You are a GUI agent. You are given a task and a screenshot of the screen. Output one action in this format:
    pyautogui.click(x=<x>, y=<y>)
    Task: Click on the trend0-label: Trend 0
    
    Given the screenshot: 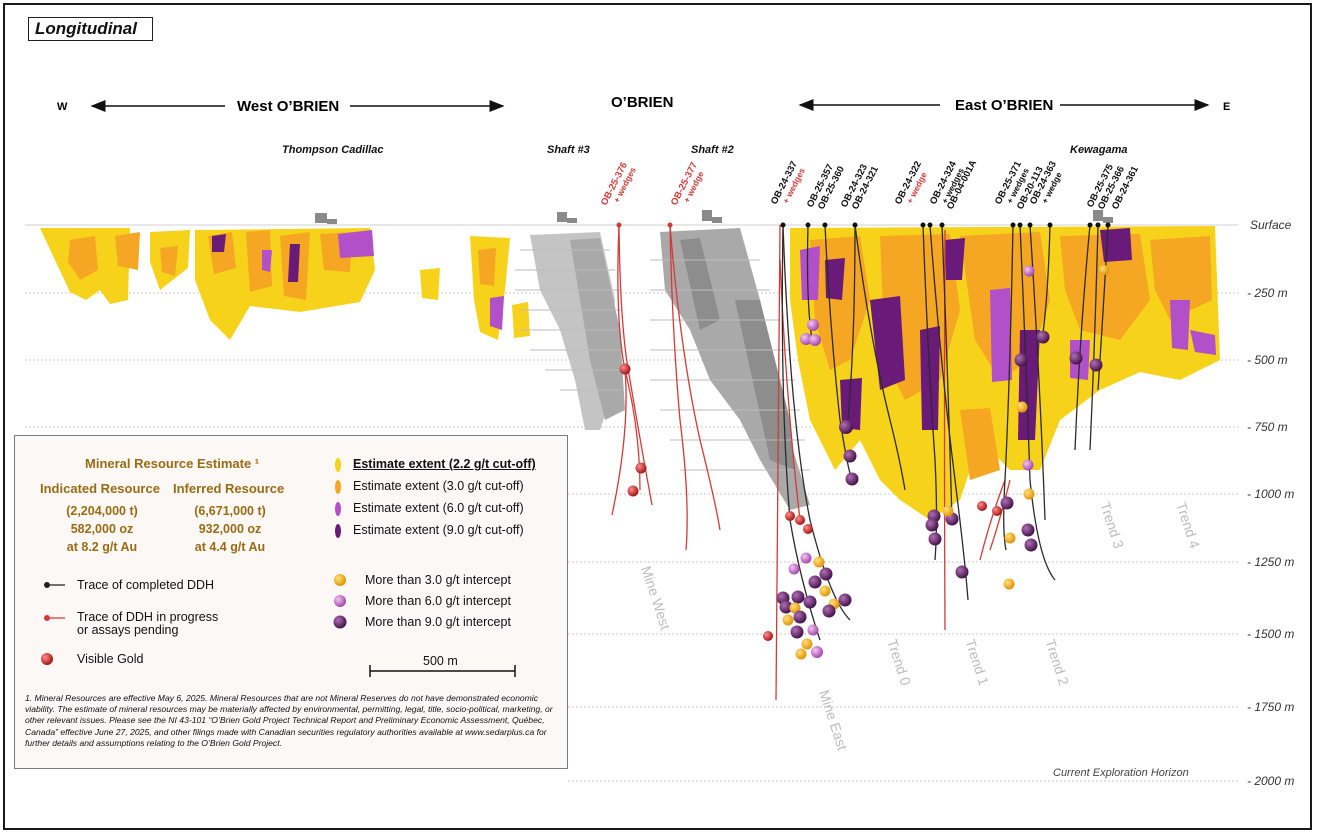 What is the action you would take?
    pyautogui.click(x=899, y=662)
    